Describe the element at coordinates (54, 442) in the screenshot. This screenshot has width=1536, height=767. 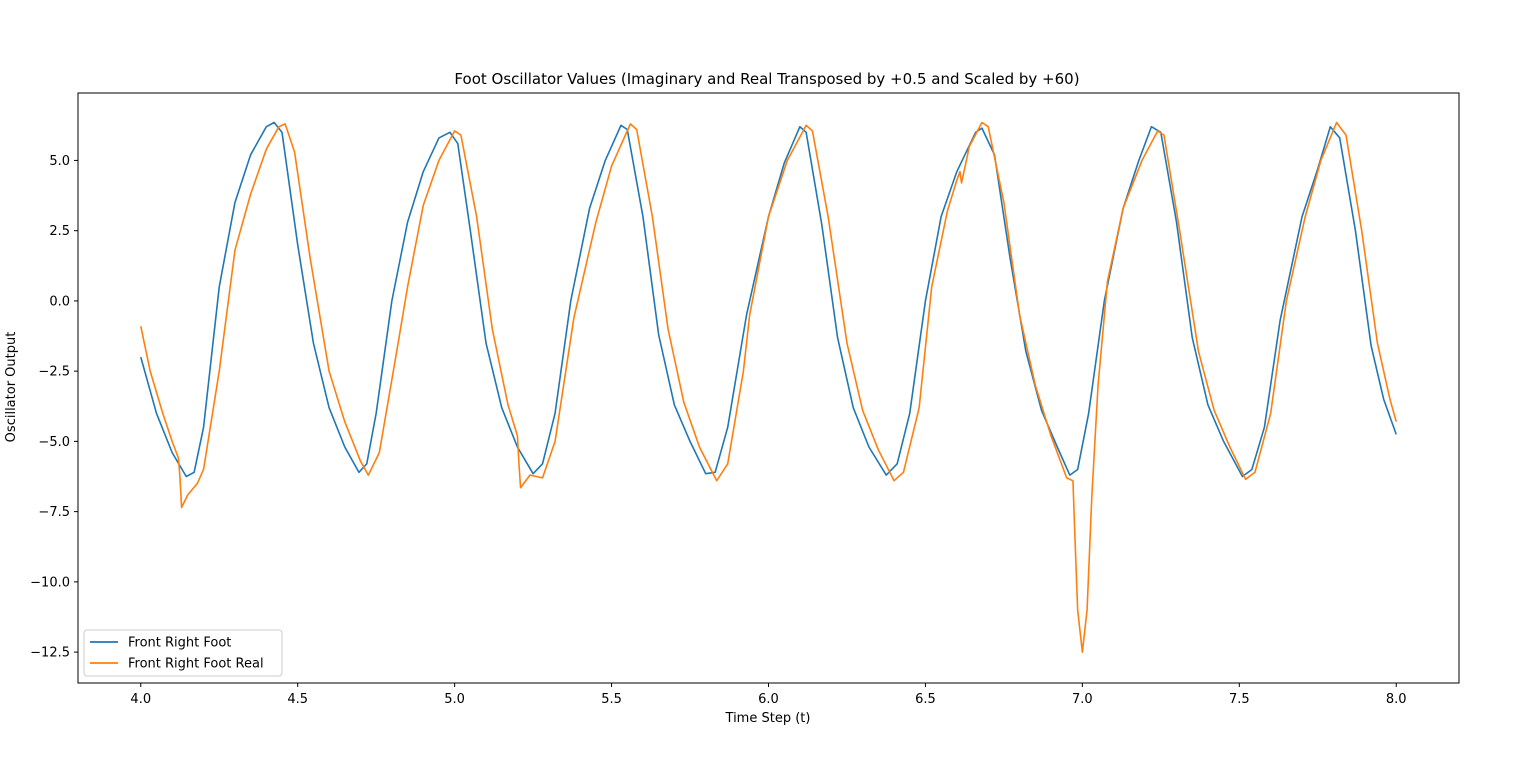
I see `y-tick-label: −5.0` at that location.